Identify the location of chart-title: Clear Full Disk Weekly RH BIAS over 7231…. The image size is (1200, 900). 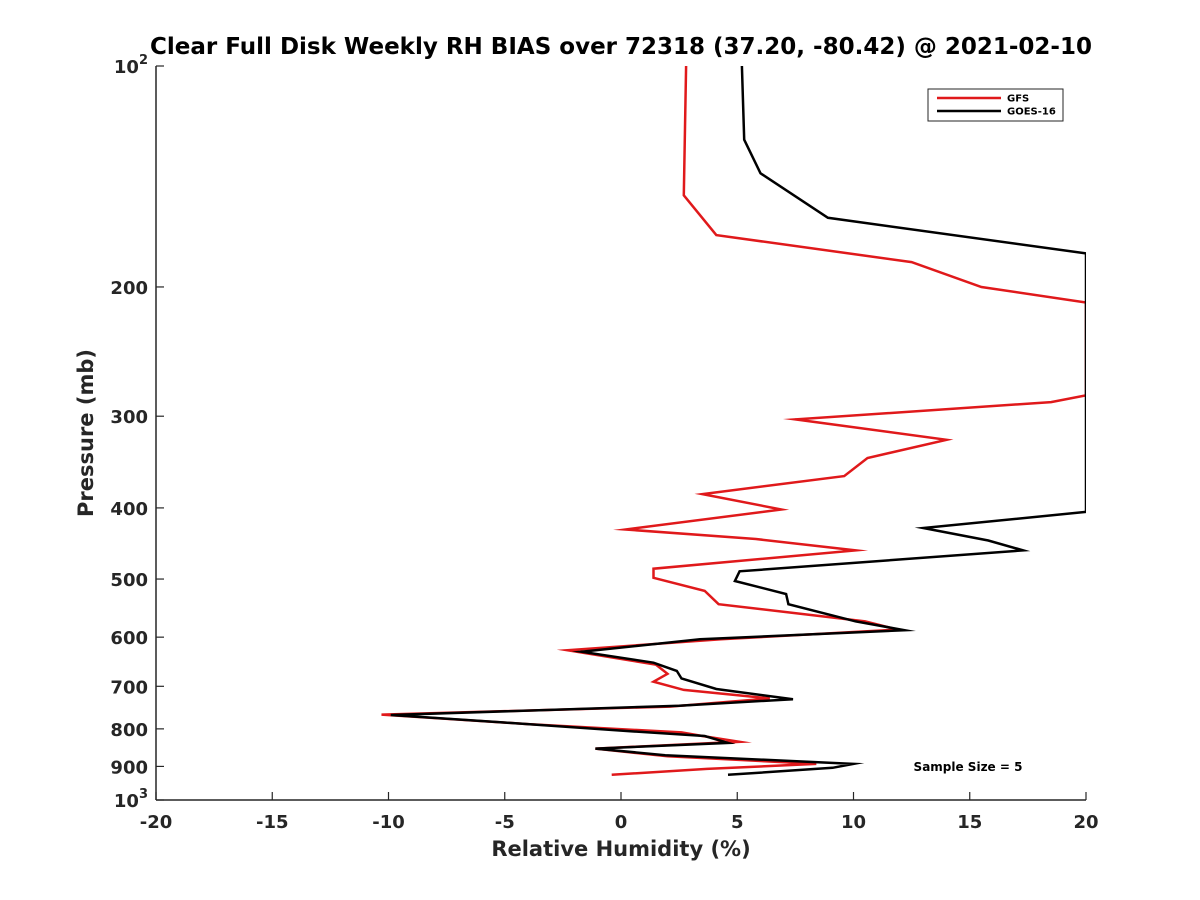
(621, 47).